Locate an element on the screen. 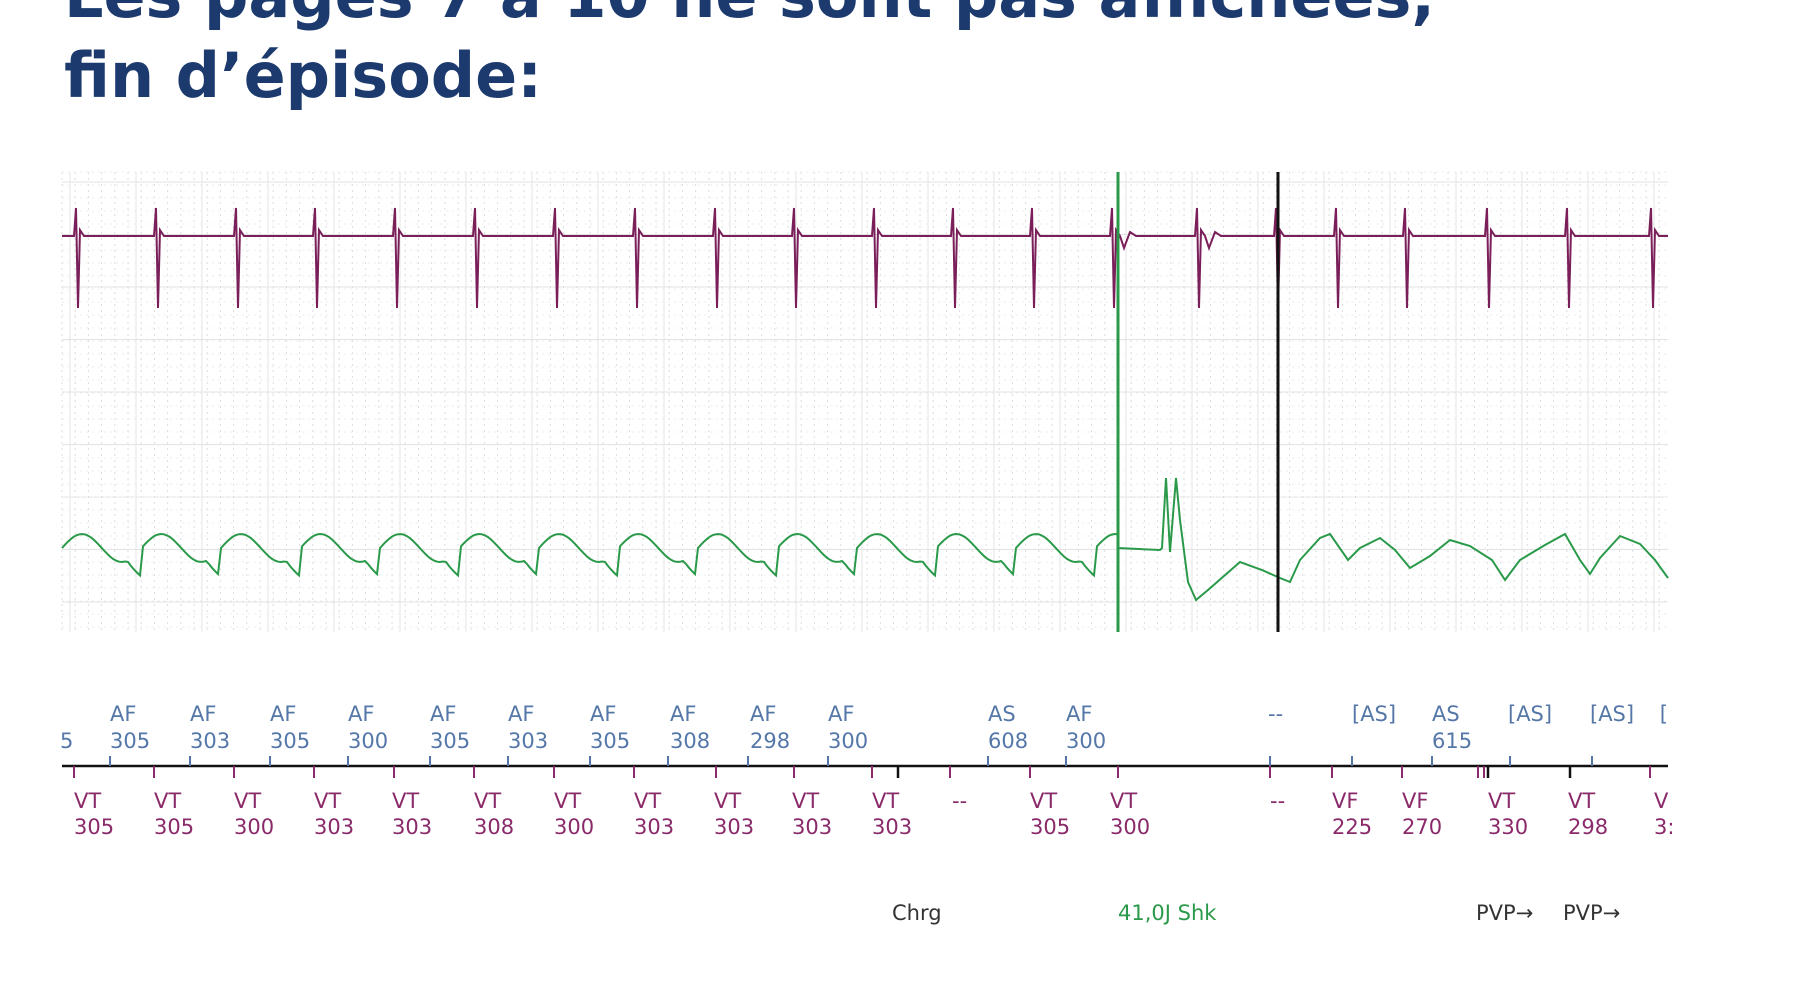 The image size is (1811, 1007). shock-egm-line is located at coordinates (865, 539).